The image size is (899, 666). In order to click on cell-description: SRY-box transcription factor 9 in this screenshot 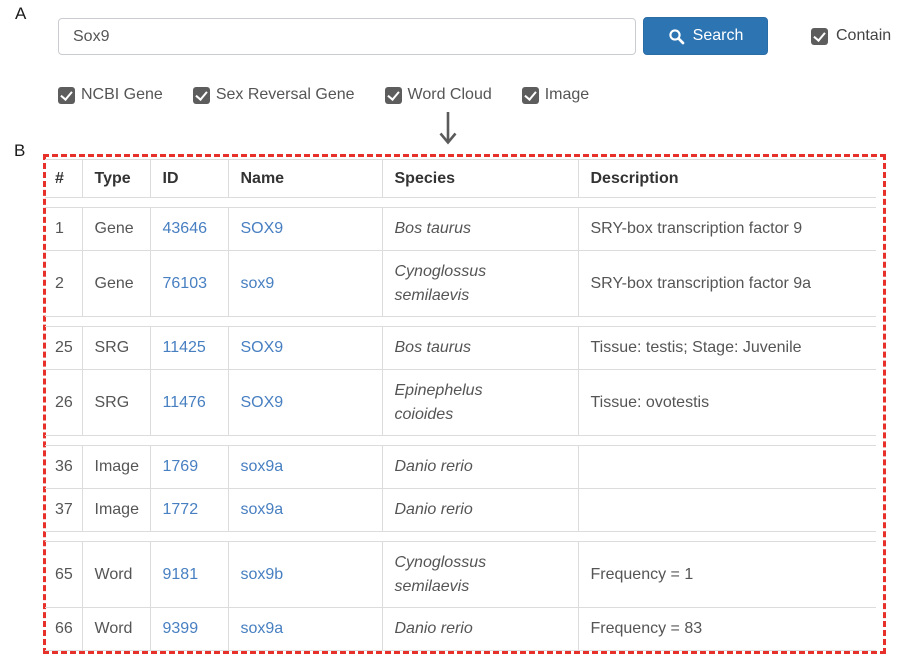, I will do `click(726, 229)`.